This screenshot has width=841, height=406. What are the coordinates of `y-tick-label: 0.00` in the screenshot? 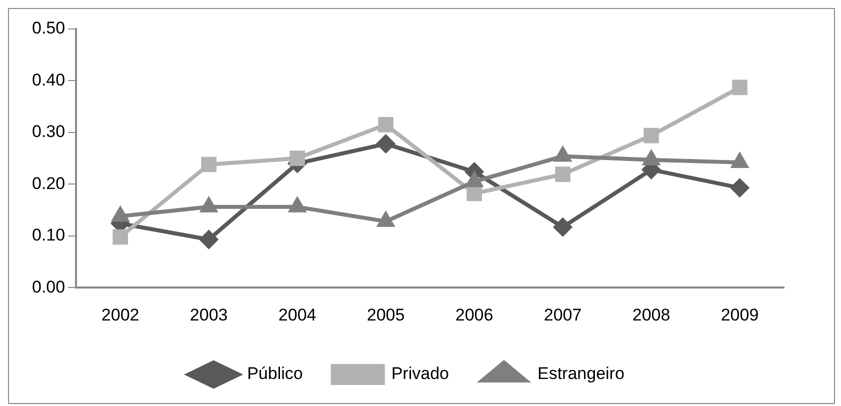 It's located at (49, 286).